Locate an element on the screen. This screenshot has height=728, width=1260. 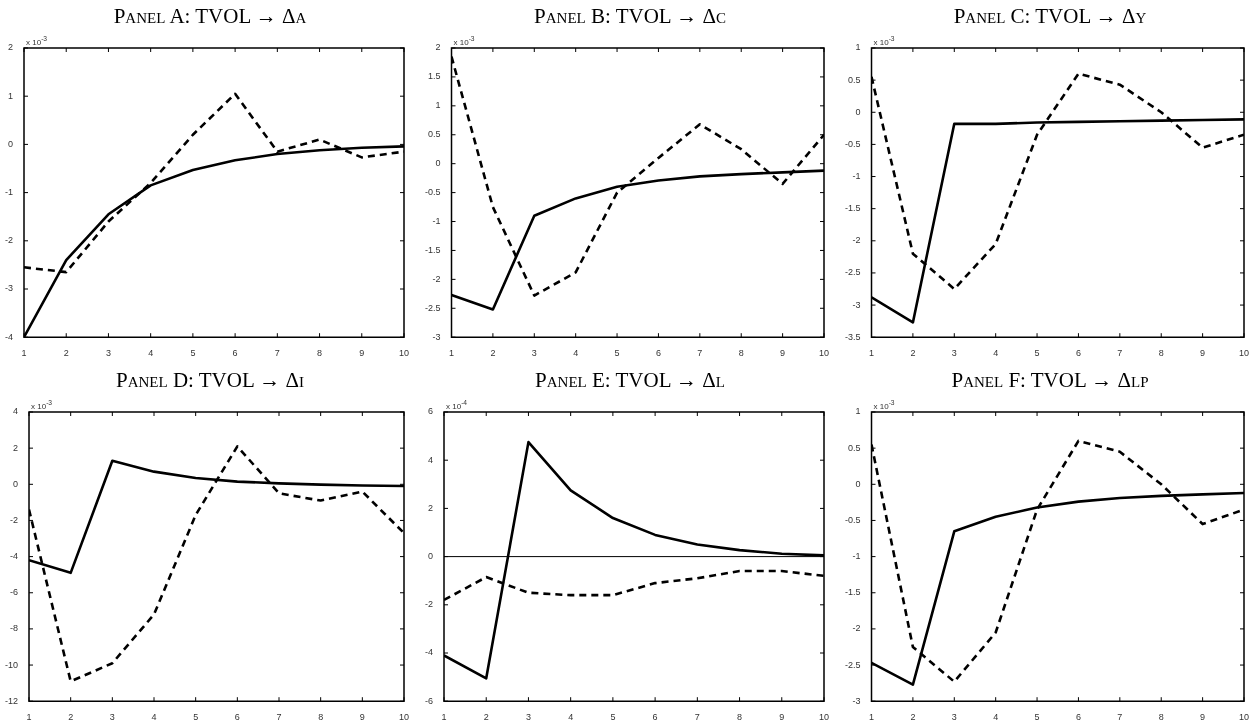
y-tick-label: -12 is located at coordinates (11, 700).